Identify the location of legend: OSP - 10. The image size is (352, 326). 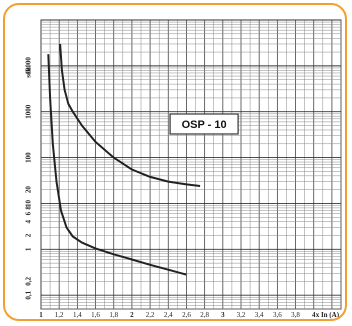
(204, 124).